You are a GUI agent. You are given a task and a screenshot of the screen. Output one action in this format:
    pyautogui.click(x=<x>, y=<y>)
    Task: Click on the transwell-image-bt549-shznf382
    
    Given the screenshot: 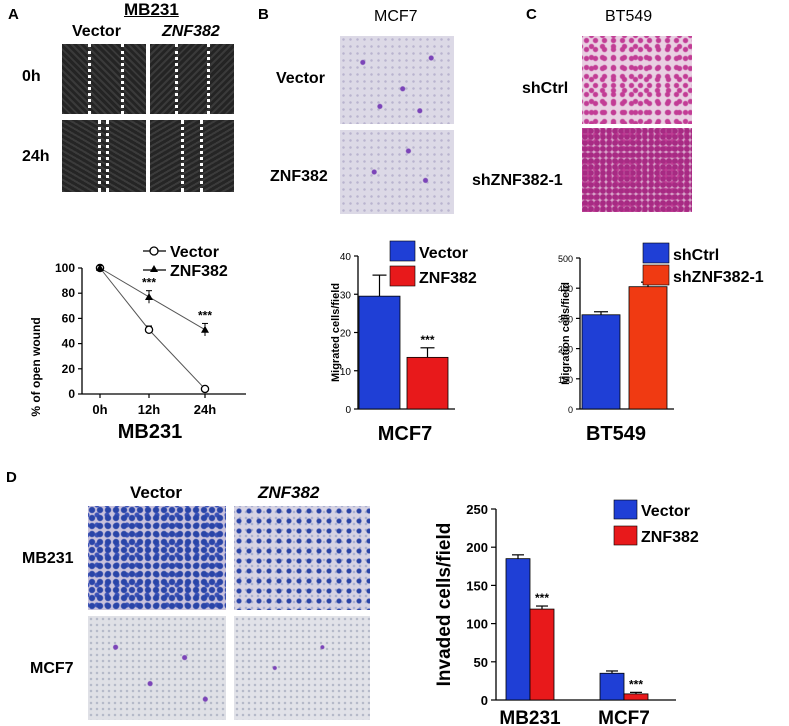 What is the action you would take?
    pyautogui.click(x=637, y=170)
    